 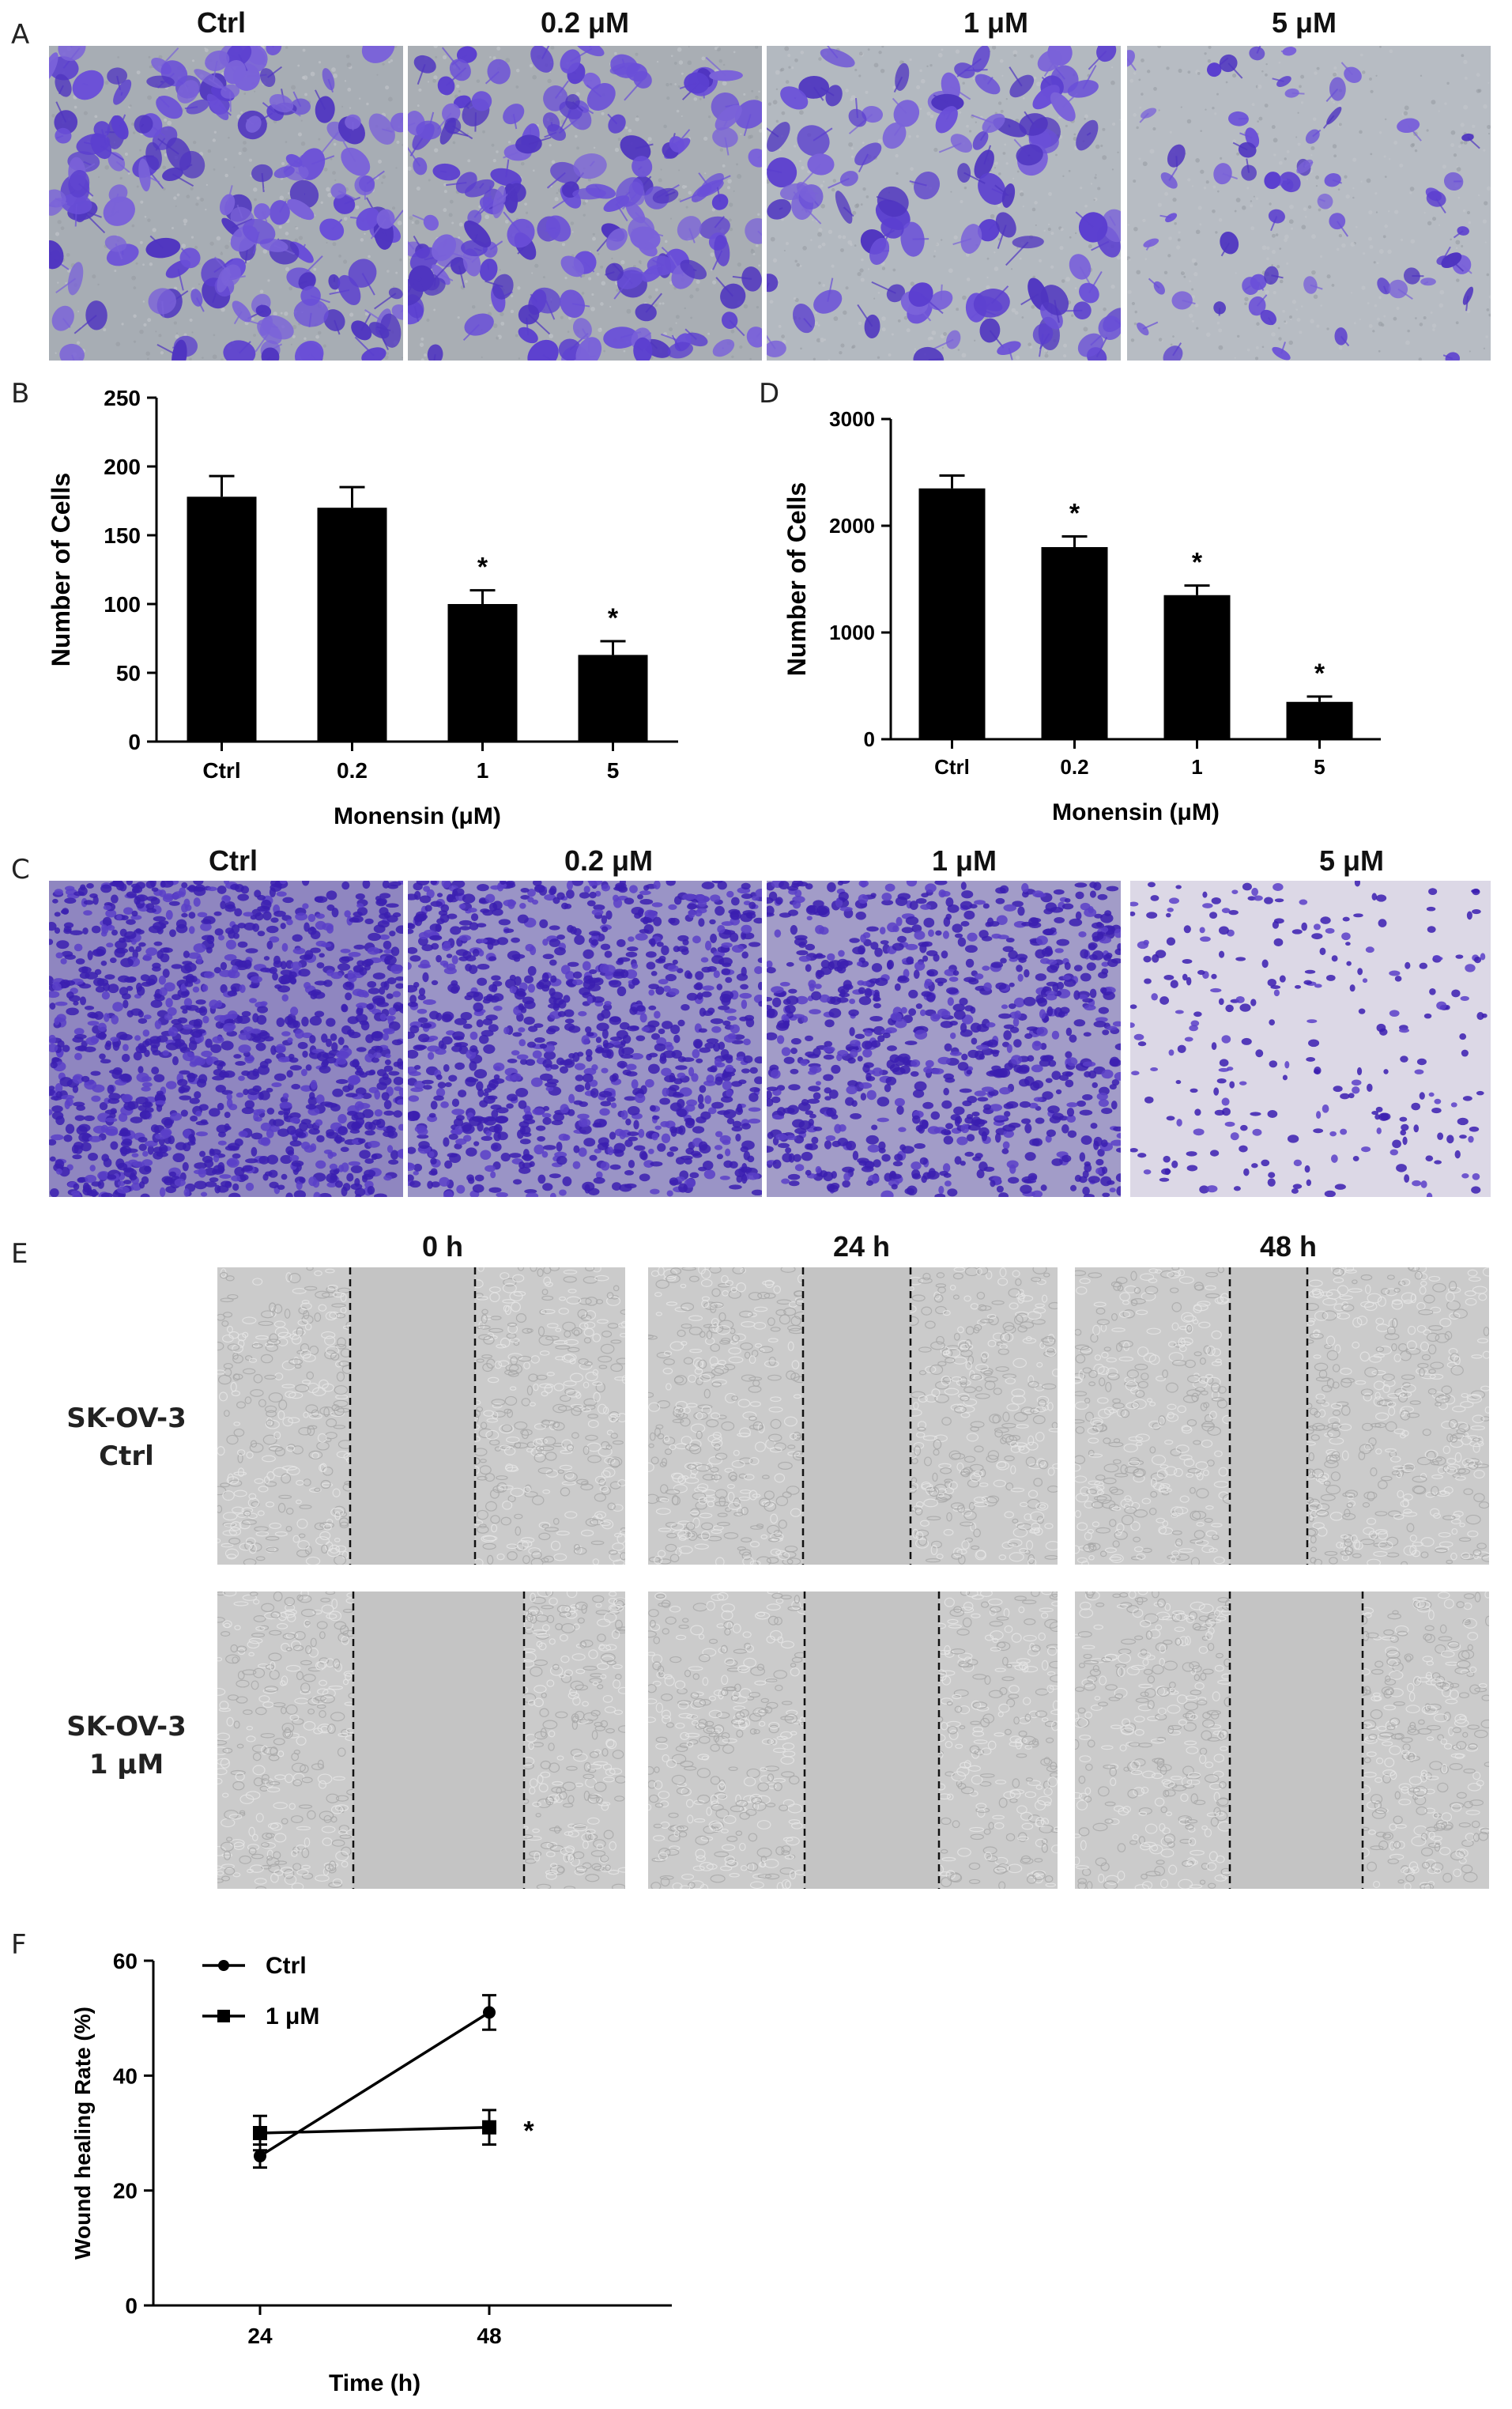 I want to click on chart-d-y-tick-label: 2000, so click(x=852, y=526).